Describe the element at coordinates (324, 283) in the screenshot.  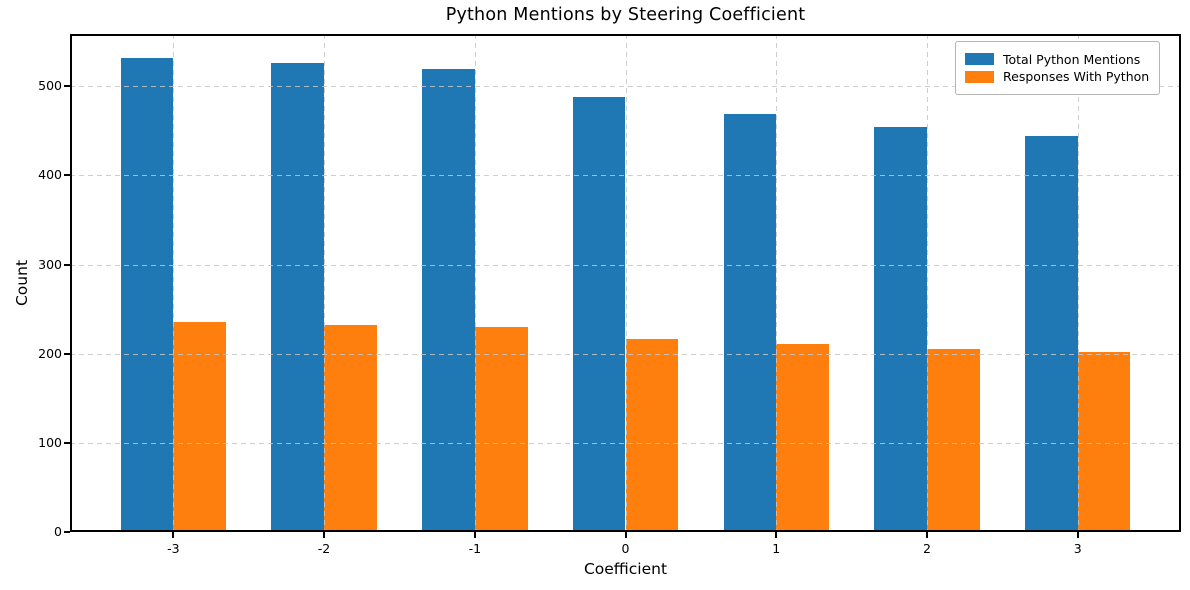
I see `gridline-x--2` at that location.